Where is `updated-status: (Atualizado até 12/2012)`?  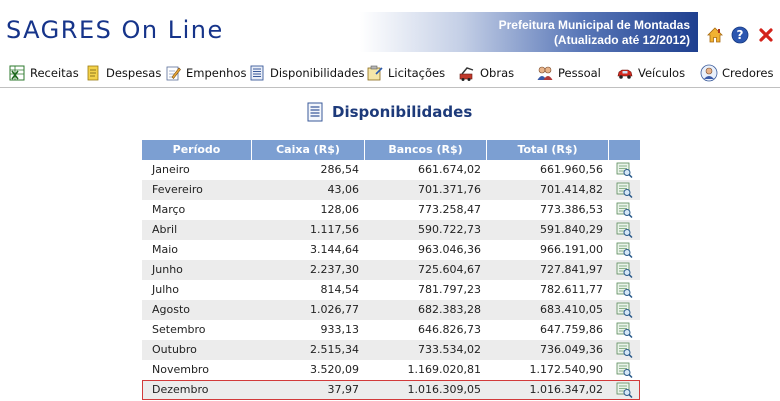
updated-status: (Atualizado até 12/2012) is located at coordinates (621, 40).